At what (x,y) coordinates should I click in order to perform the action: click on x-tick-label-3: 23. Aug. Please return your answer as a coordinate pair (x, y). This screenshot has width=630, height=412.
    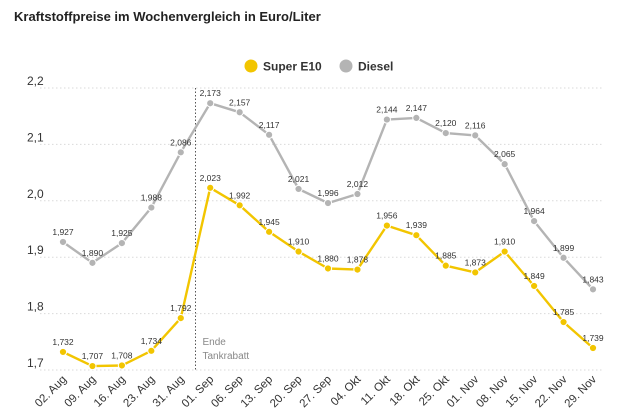
    Looking at the image, I should click on (139, 392).